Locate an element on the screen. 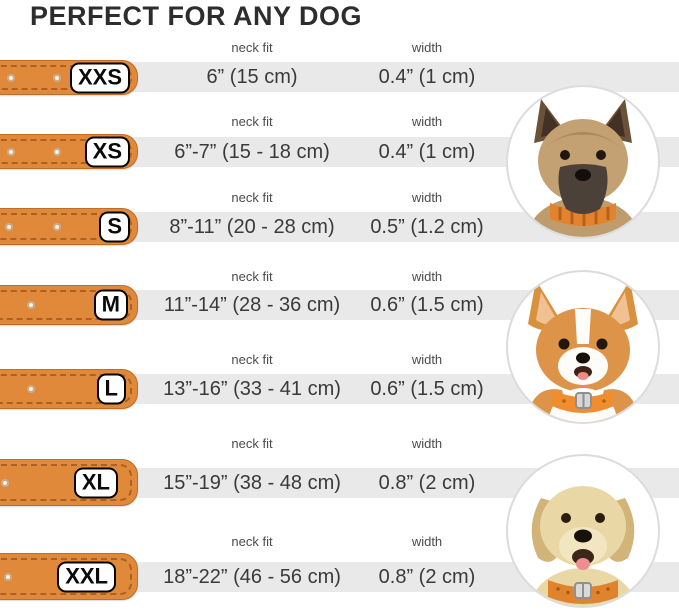 This screenshot has width=679, height=611. size-label-pill: XL is located at coordinates (95, 482).